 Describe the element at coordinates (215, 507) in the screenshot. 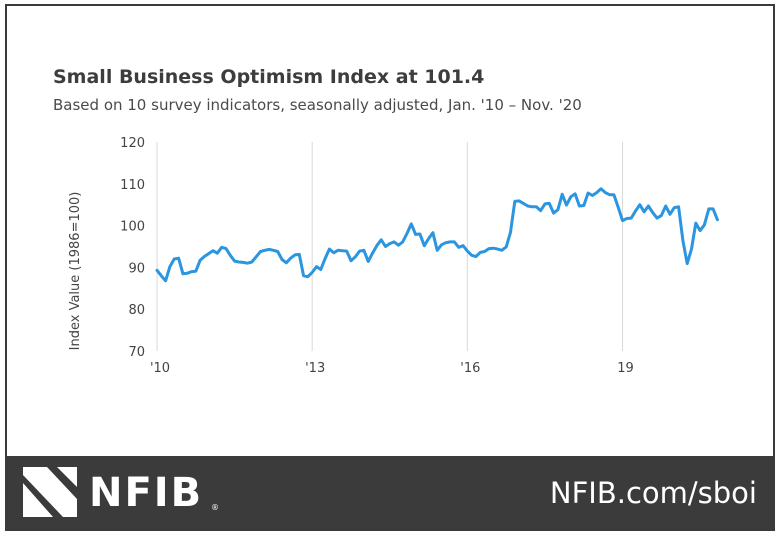

I see `registered-mark: ®` at that location.